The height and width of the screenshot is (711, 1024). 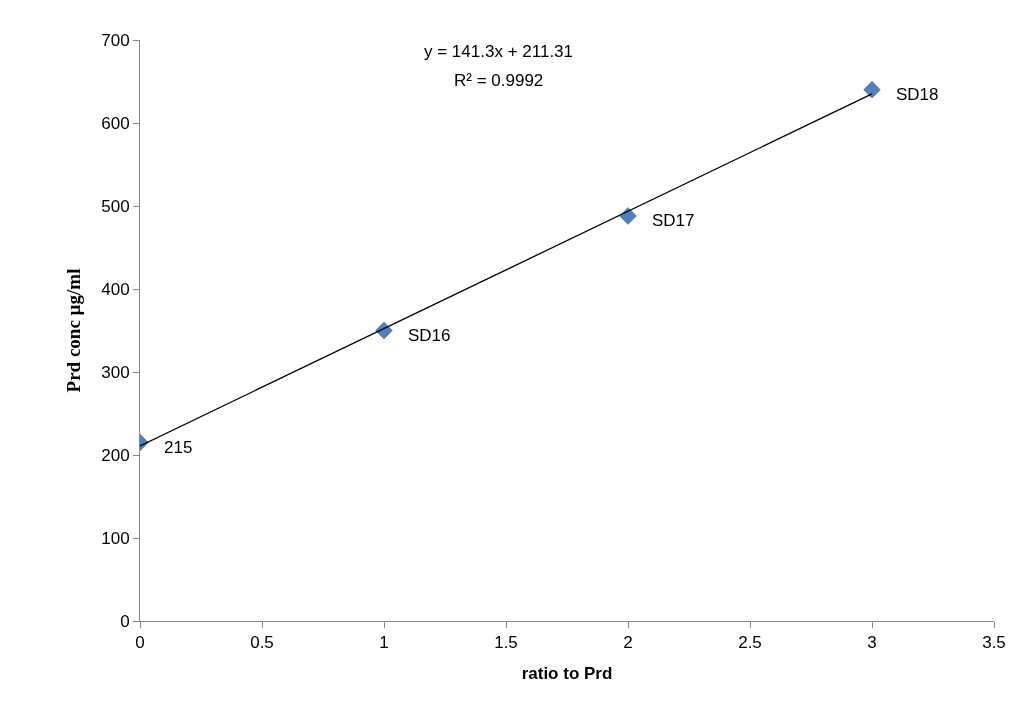 I want to click on annotation: 215, so click(x=178, y=447).